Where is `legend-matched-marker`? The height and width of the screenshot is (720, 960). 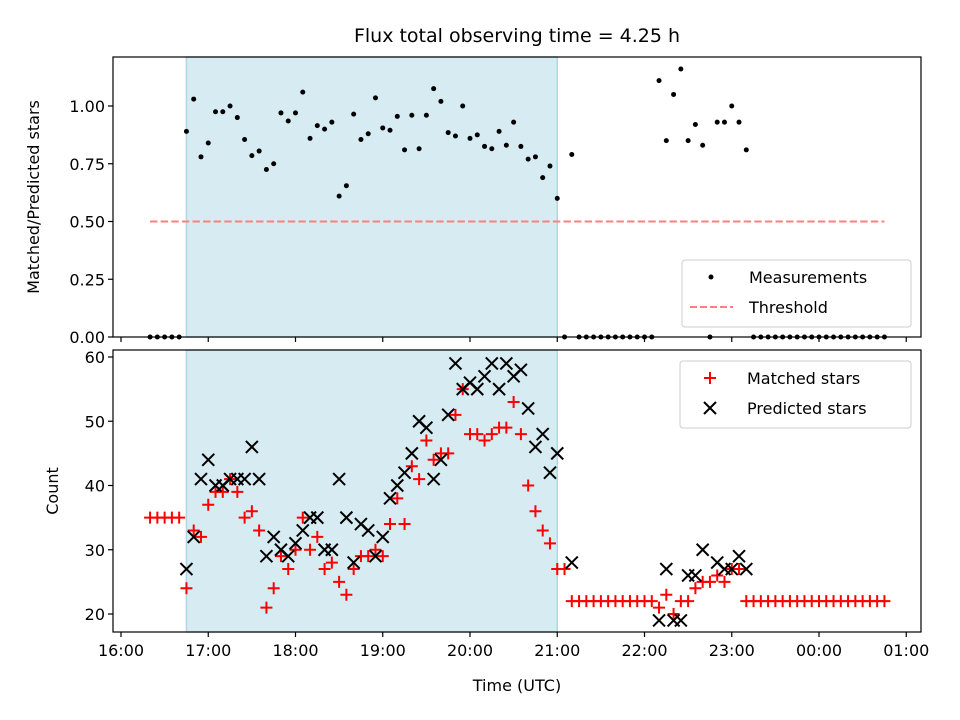 legend-matched-marker is located at coordinates (710, 378).